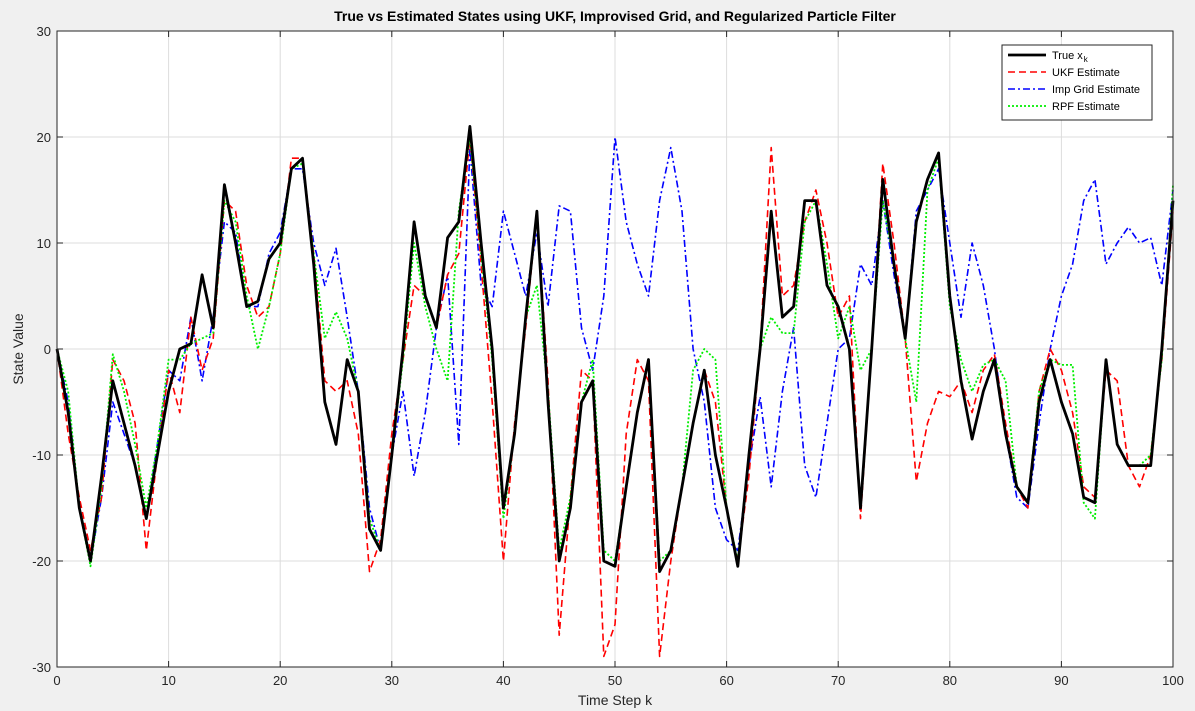 This screenshot has width=1195, height=711. Describe the element at coordinates (1070, 57) in the screenshot. I see `legend-entry: True xk` at that location.